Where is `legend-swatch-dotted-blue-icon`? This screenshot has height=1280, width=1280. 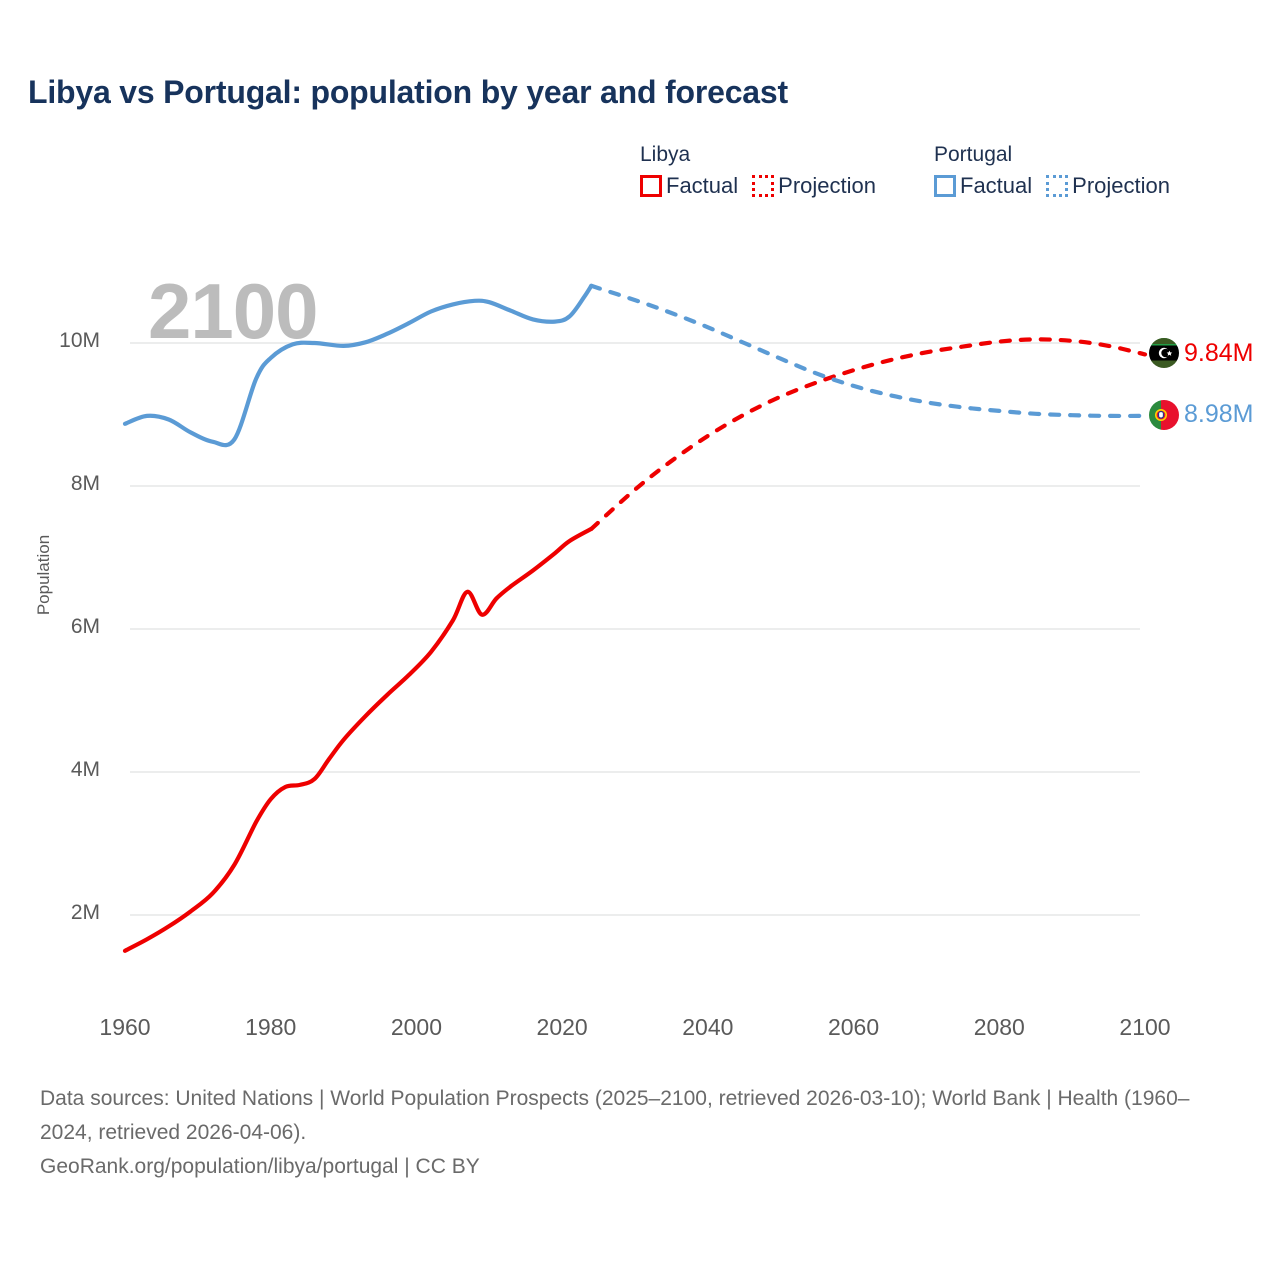 legend-swatch-dotted-blue-icon is located at coordinates (1057, 186).